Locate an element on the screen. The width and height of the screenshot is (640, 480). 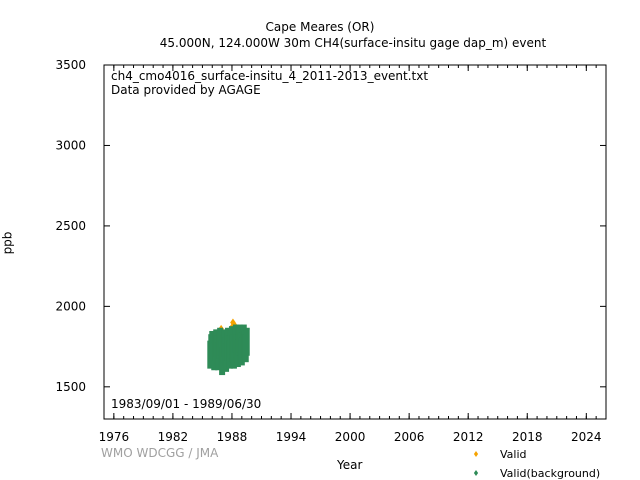
credit-text: WMO WDCGG / JMA is located at coordinates (160, 453).